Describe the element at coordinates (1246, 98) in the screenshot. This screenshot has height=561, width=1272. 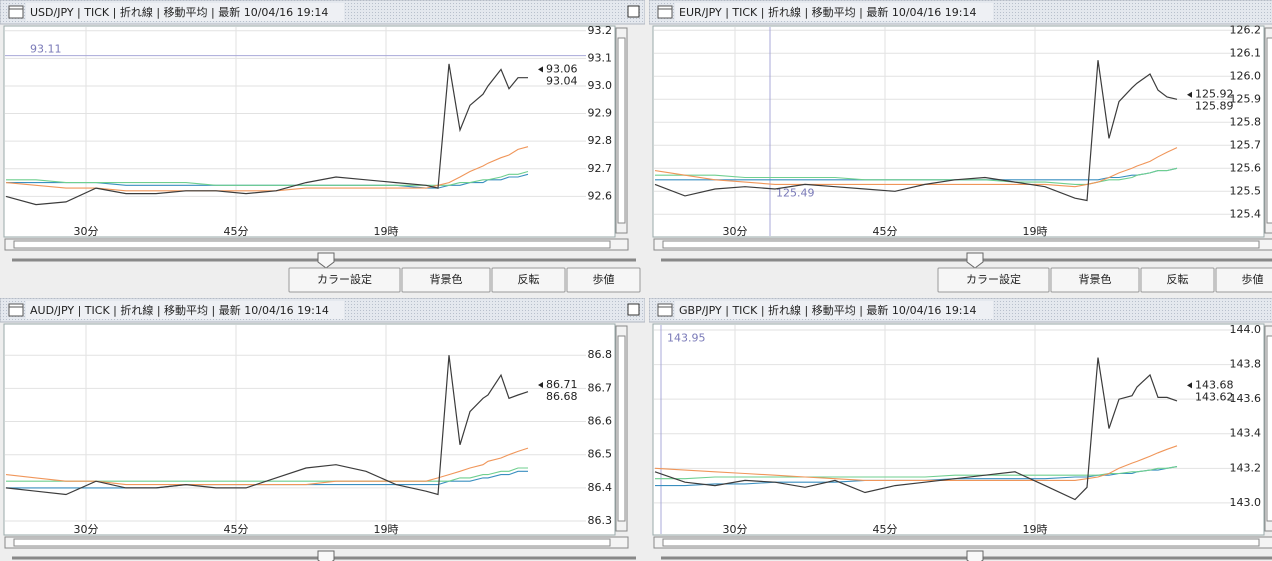
I see `y-tick-label: 125.9` at that location.